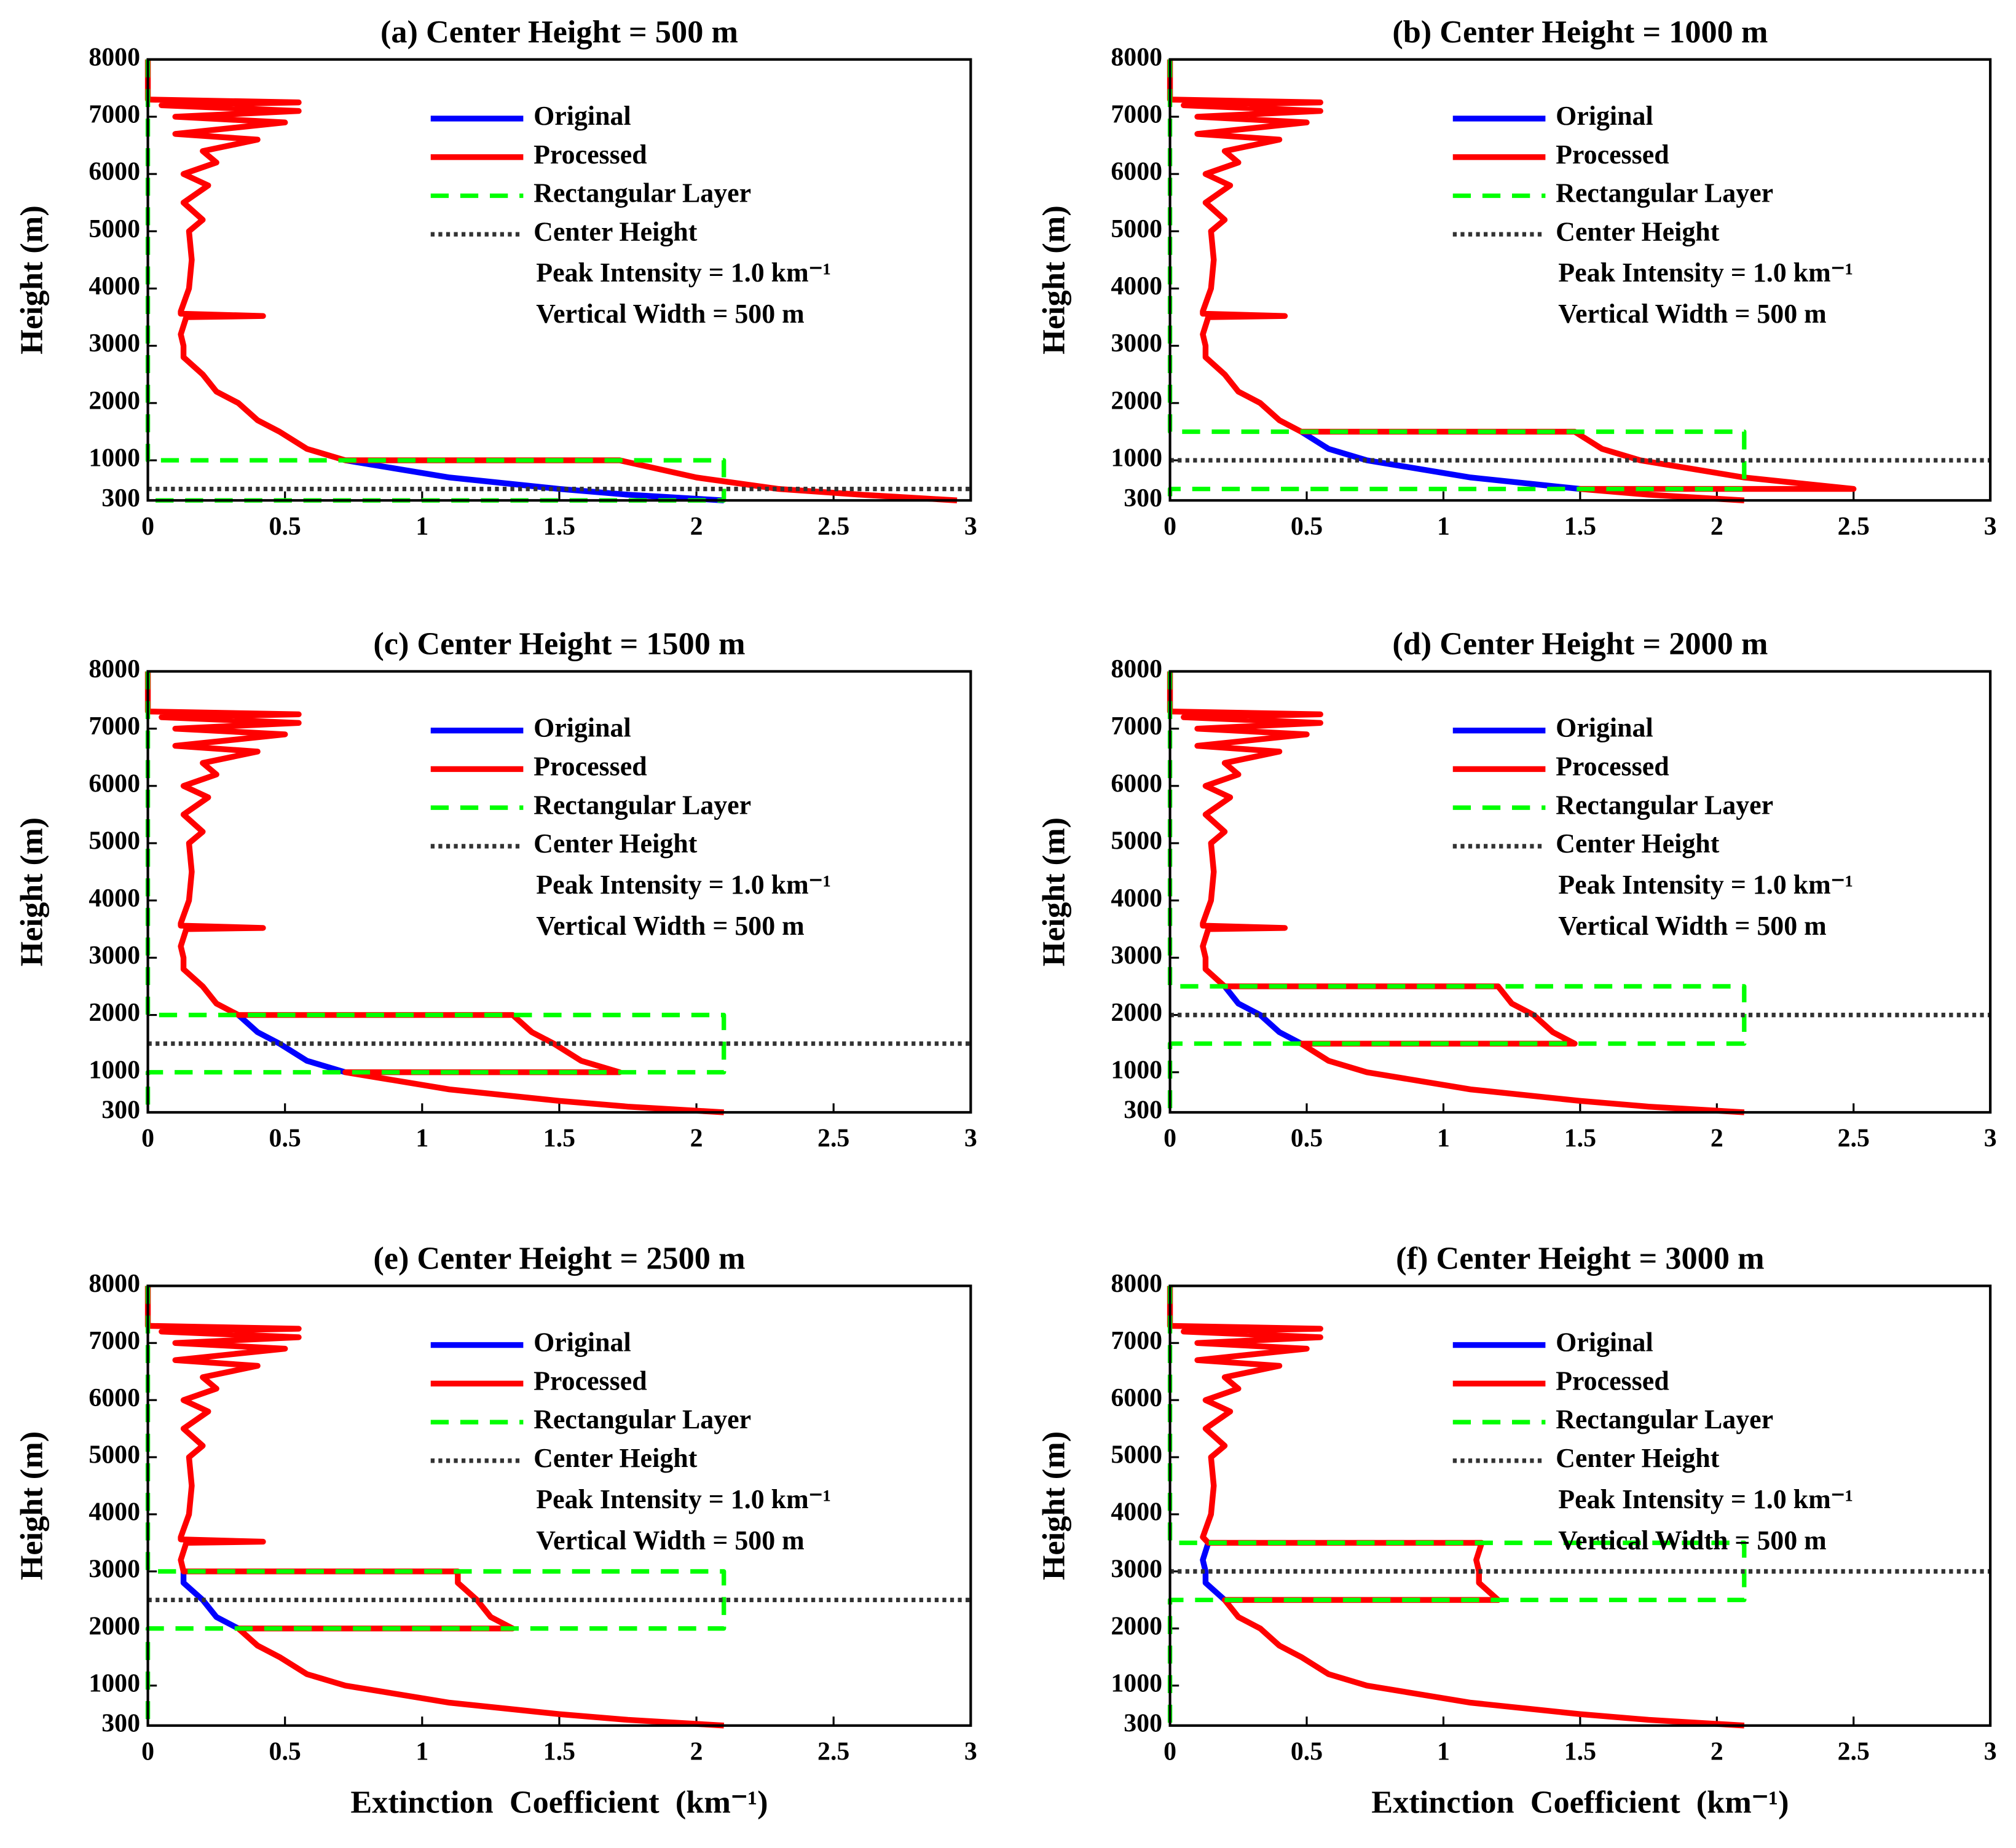  I want to click on x-axis-label: Extinction Coefficient (km⁻¹), so click(1580, 1802).